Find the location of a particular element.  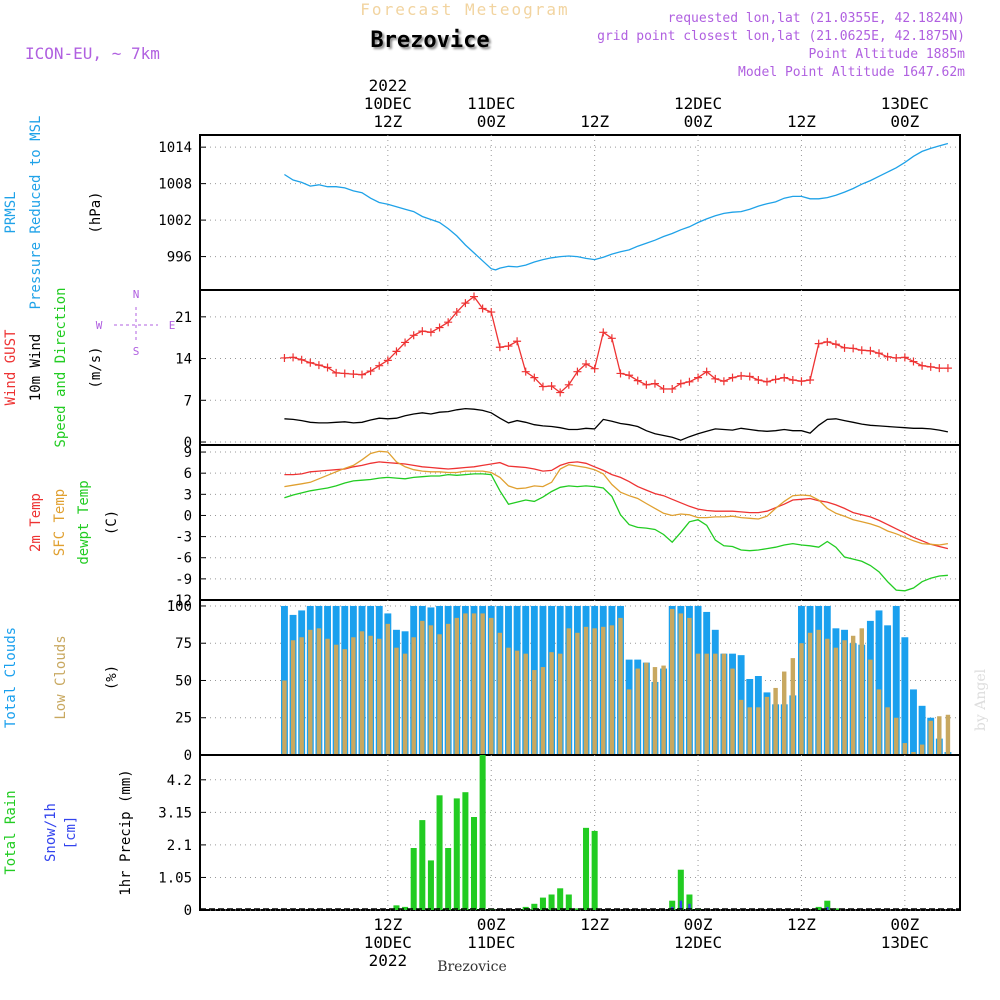

panel-label: Total Rain is located at coordinates (11, 832).